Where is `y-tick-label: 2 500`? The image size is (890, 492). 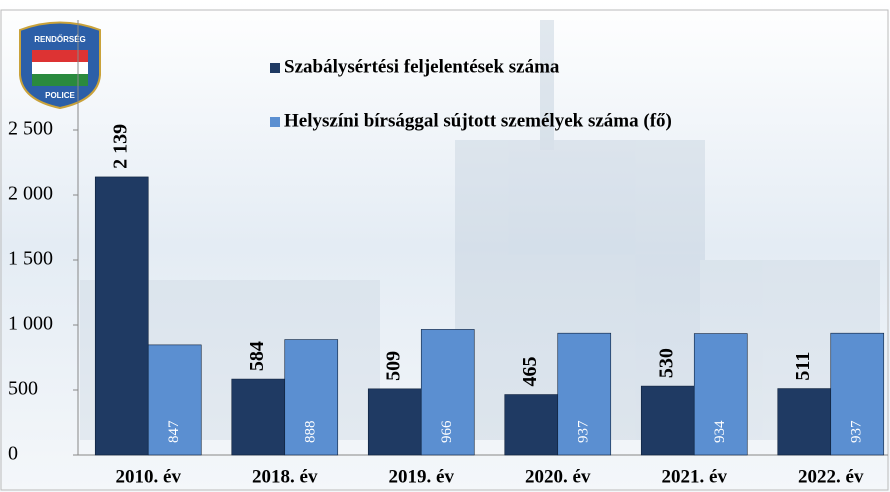 y-tick-label: 2 500 is located at coordinates (30, 129).